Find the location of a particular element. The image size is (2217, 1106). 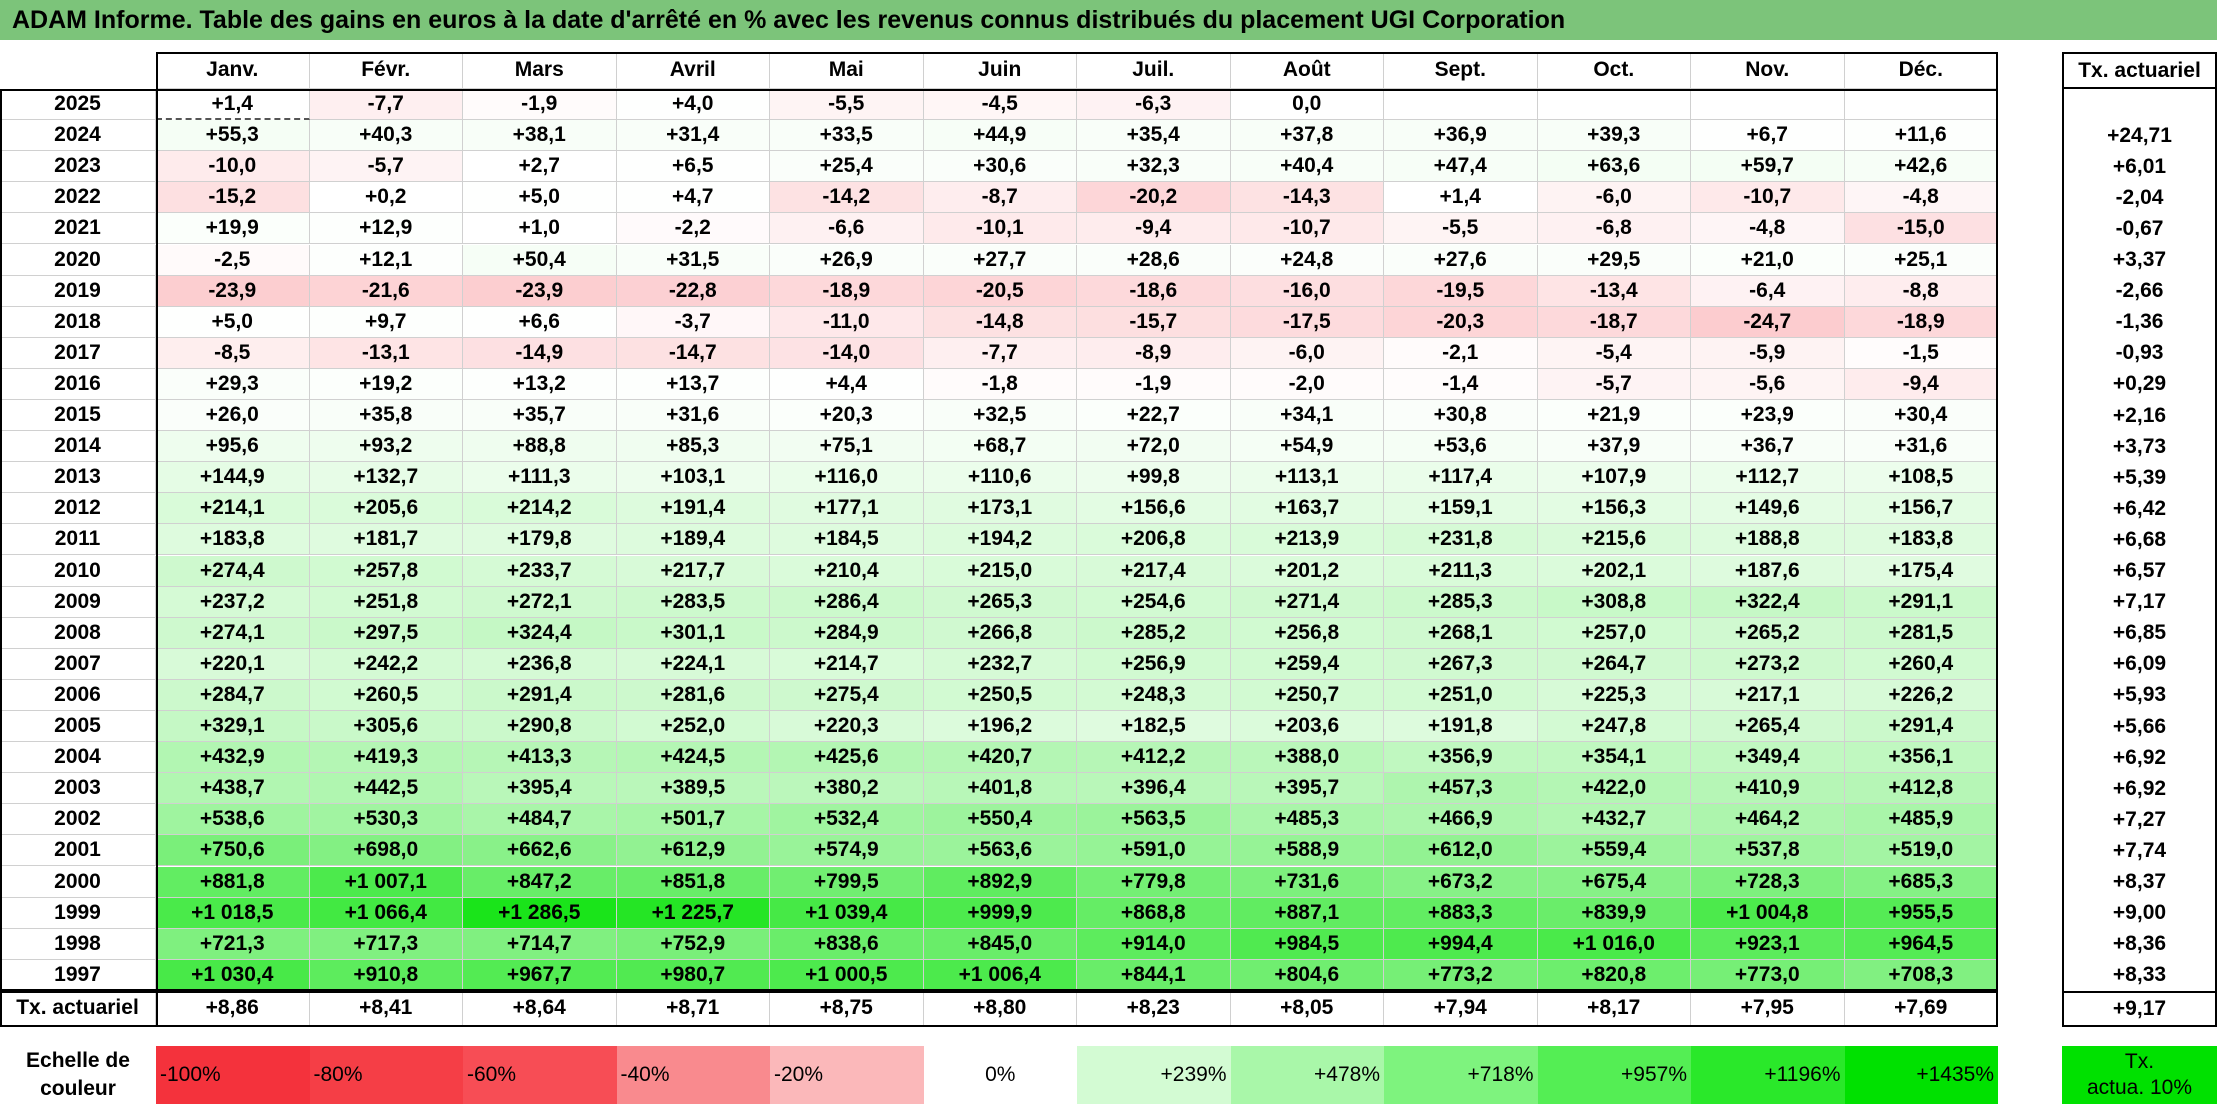

gain-cell: +27,6 is located at coordinates (1461, 260).